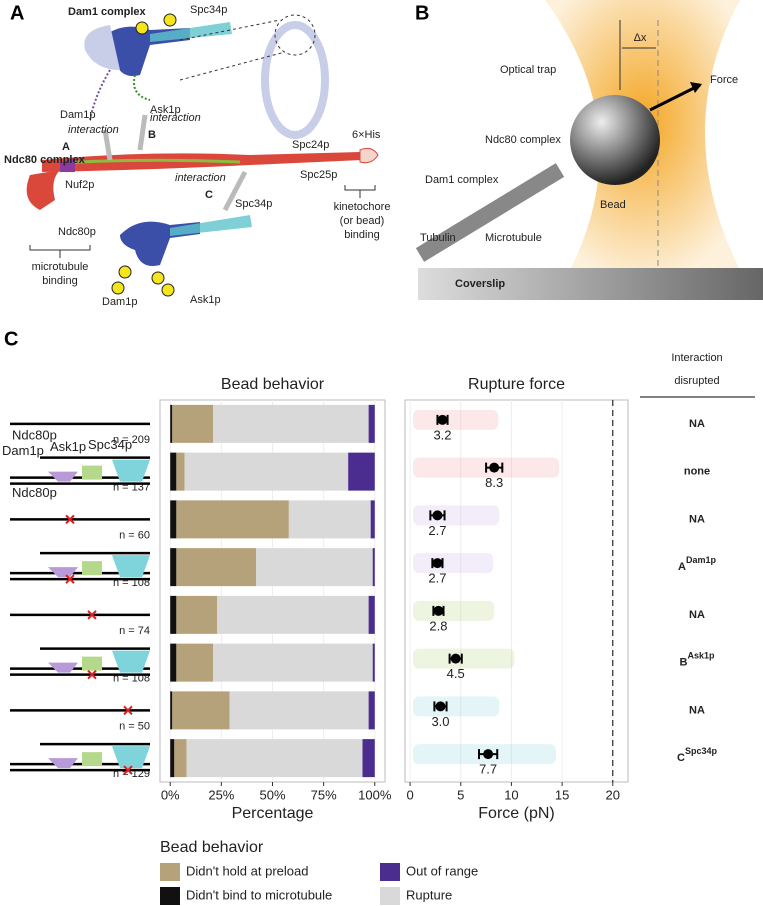 The height and width of the screenshot is (906, 763). I want to click on value-label: 3.2, so click(442, 434).